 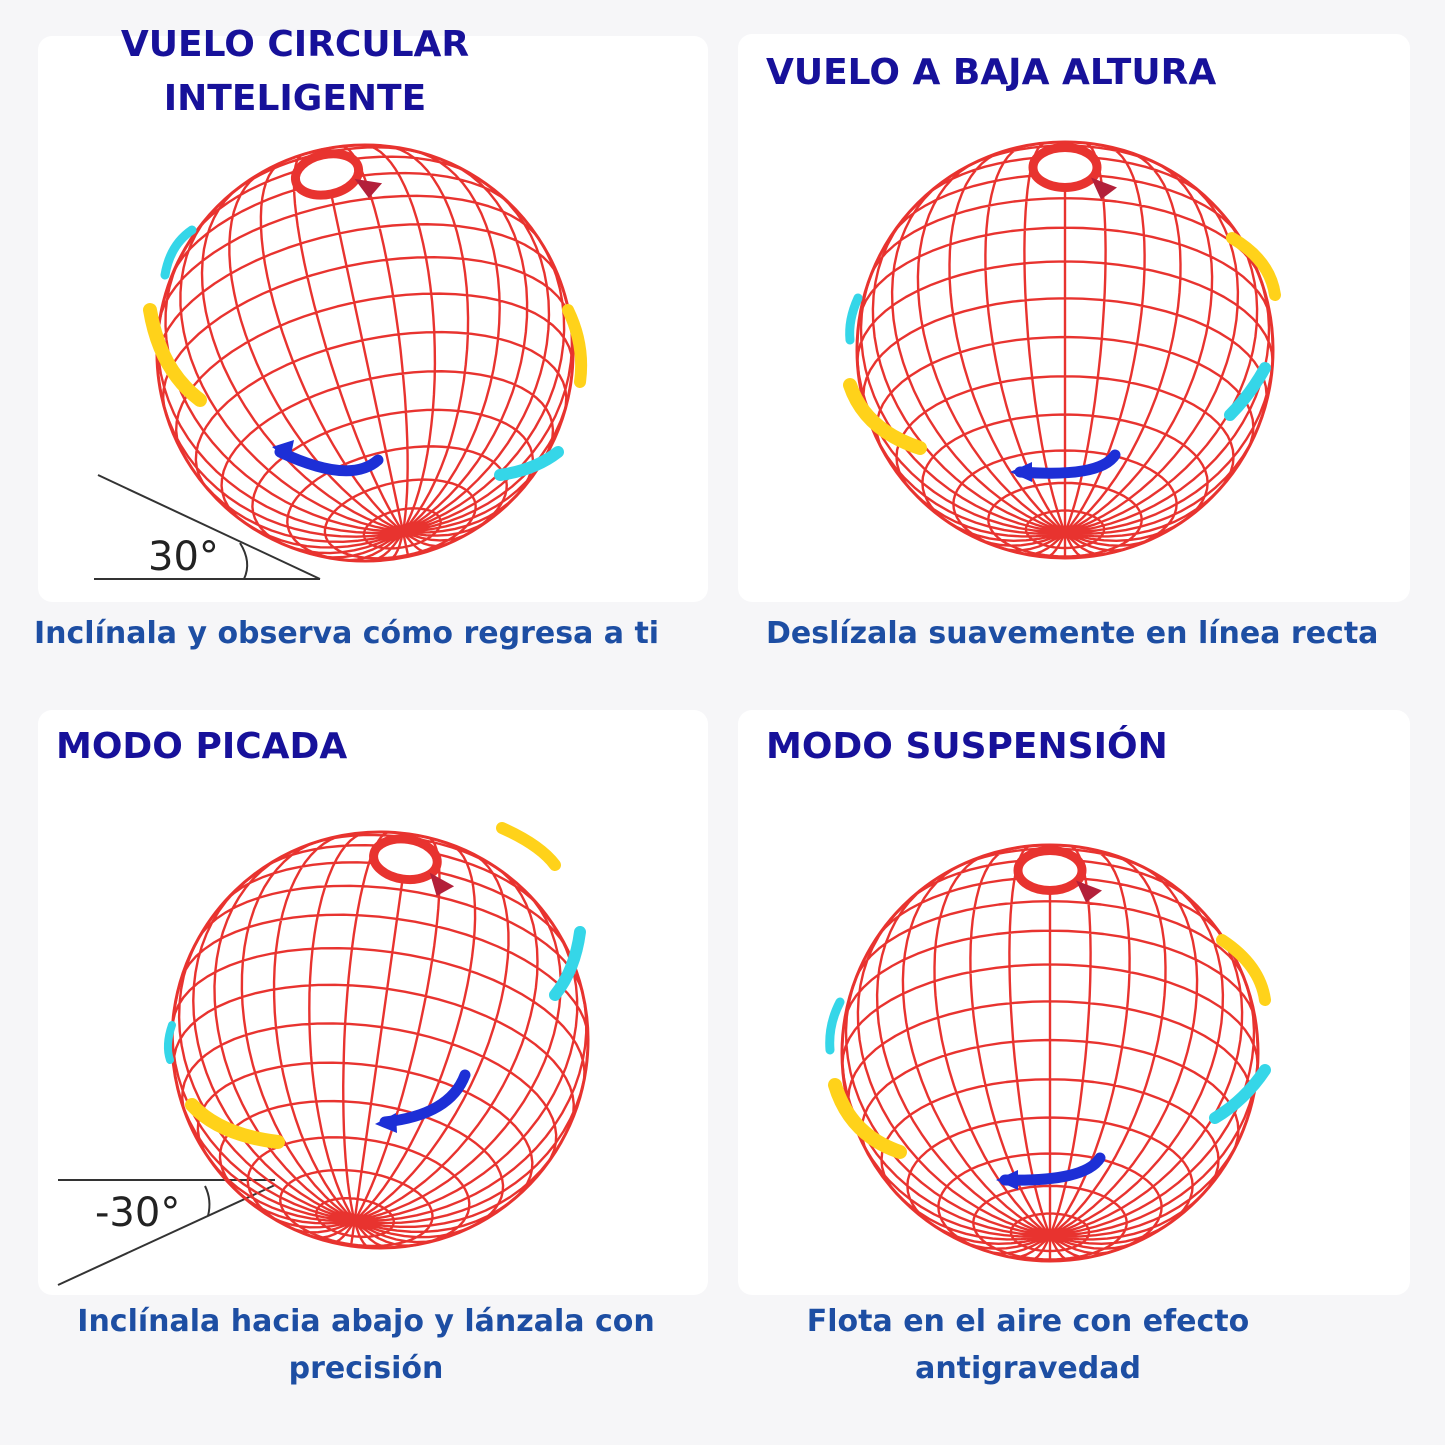 What do you see at coordinates (366, 1368) in the screenshot?
I see `panel-3-caption-line-2: precisión` at bounding box center [366, 1368].